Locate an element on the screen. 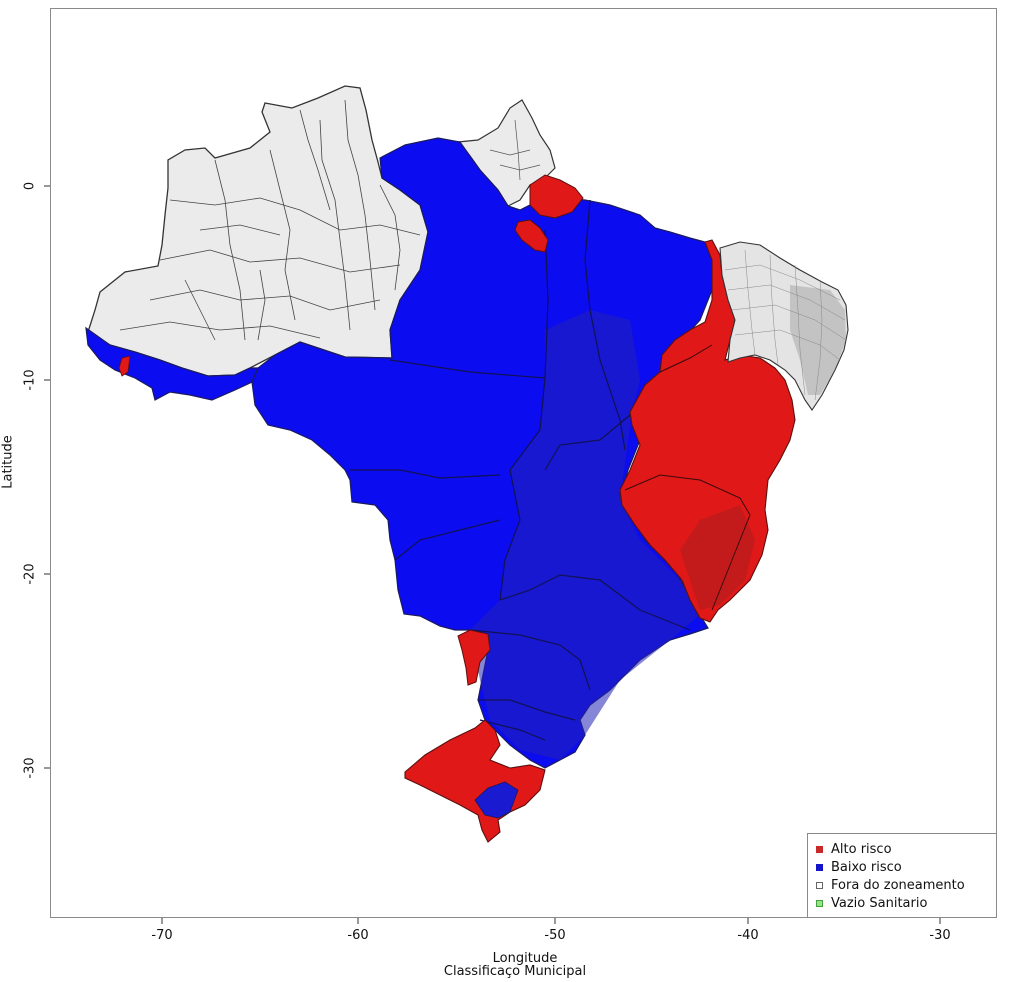  legend-swatch-vazio-sanitario is located at coordinates (819, 903).